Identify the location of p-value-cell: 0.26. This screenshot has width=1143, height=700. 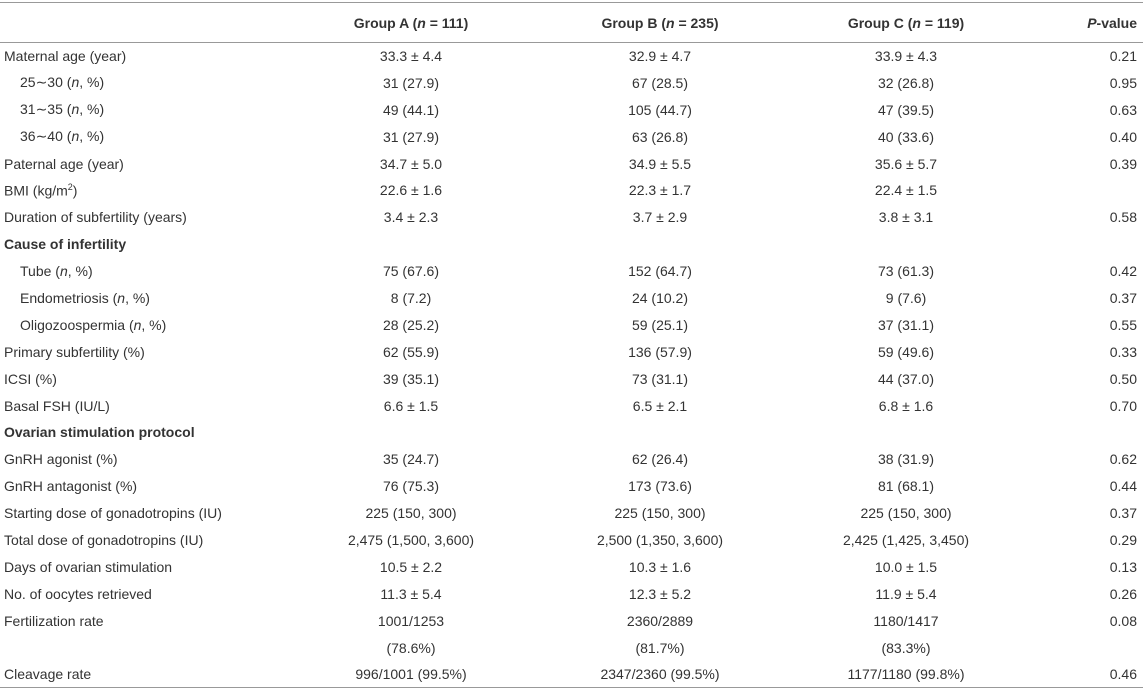
(1123, 593).